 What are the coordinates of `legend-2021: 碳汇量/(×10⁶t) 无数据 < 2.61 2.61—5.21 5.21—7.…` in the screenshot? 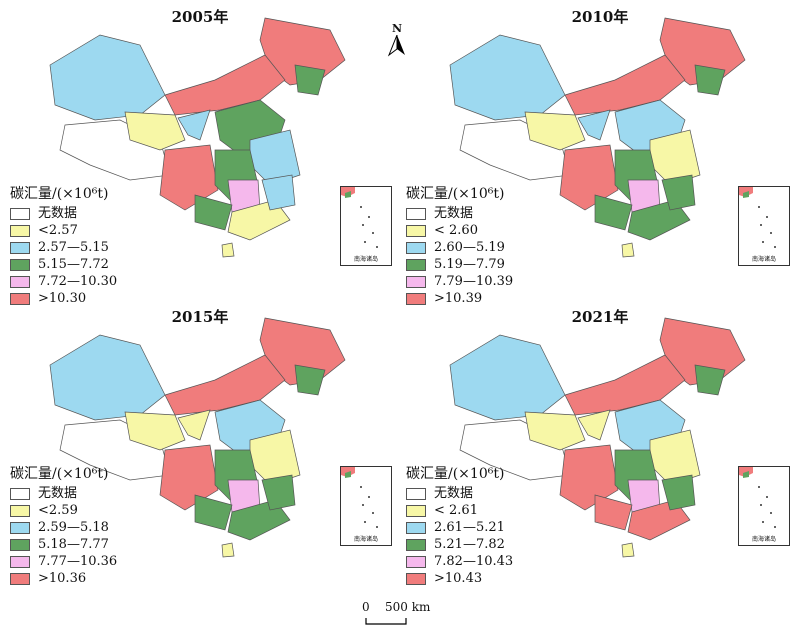 It's located at (459, 526).